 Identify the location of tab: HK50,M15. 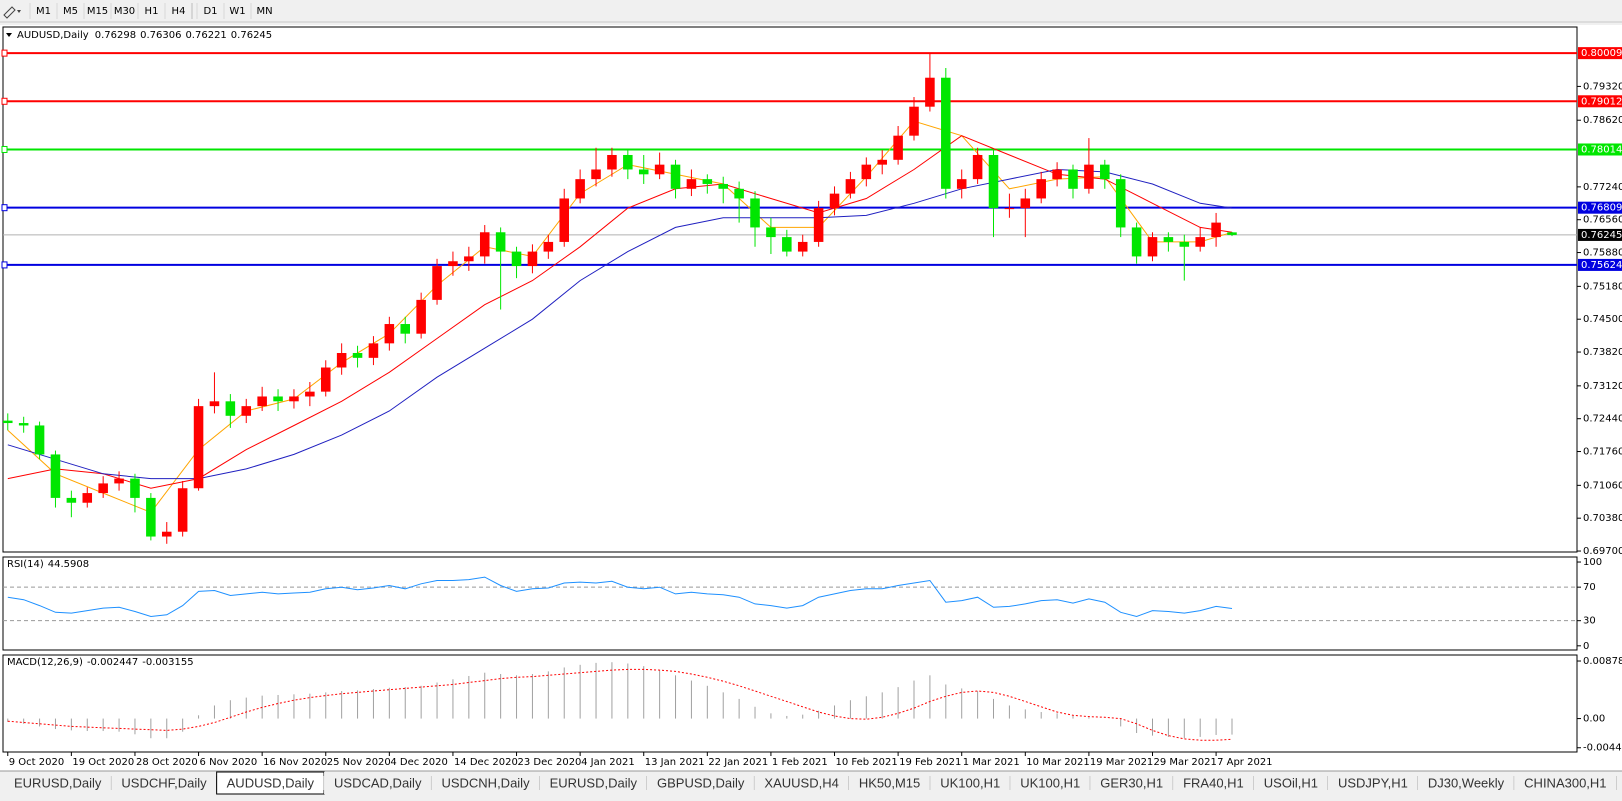
(889, 783).